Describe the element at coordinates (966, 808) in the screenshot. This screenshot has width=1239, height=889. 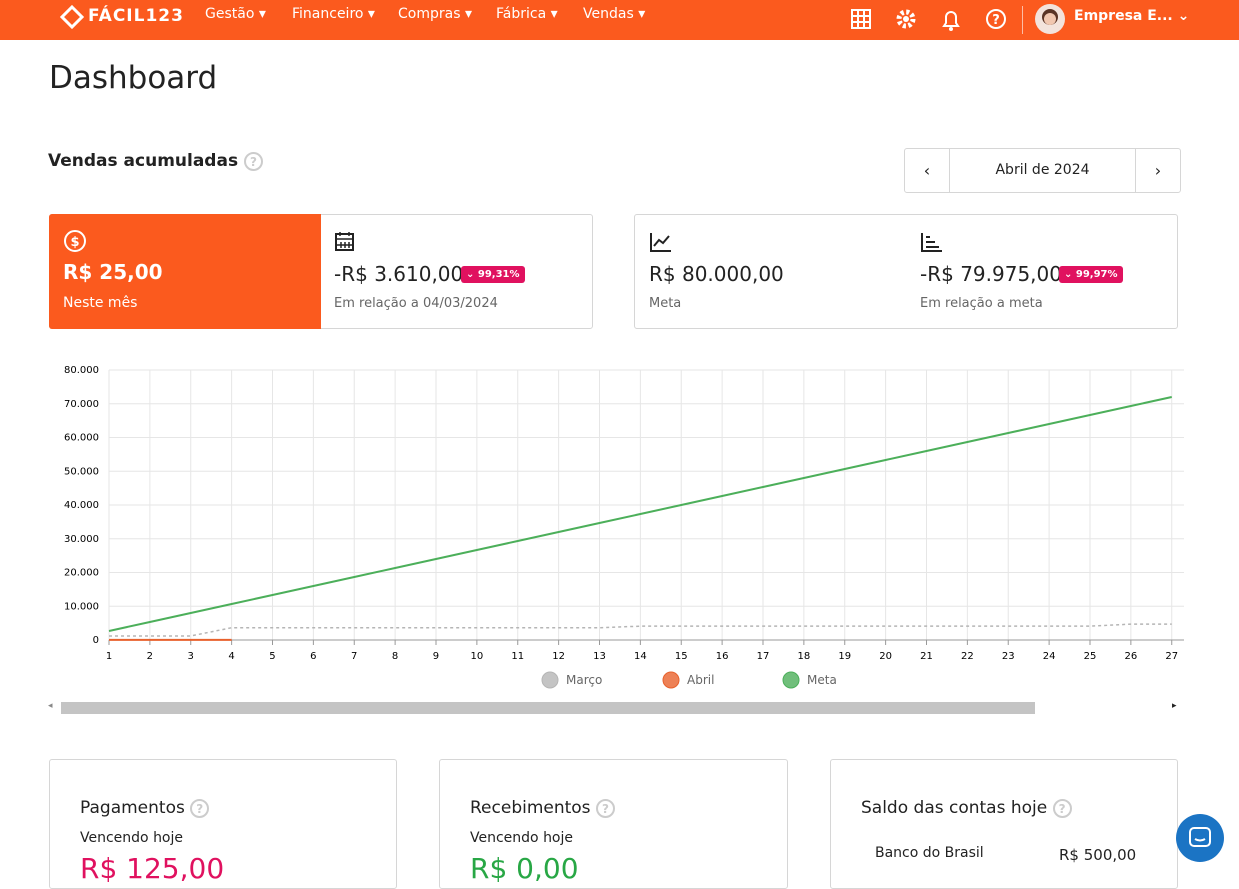
I see `card-title: Saldo das contas hoje ?` at that location.